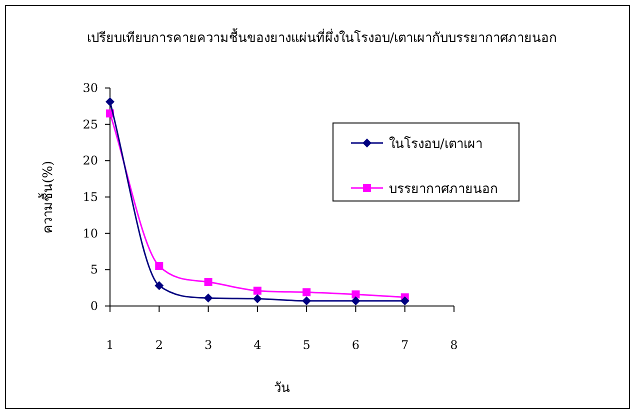 The image size is (635, 414). I want to click on y-tick-label: 15, so click(90, 197).